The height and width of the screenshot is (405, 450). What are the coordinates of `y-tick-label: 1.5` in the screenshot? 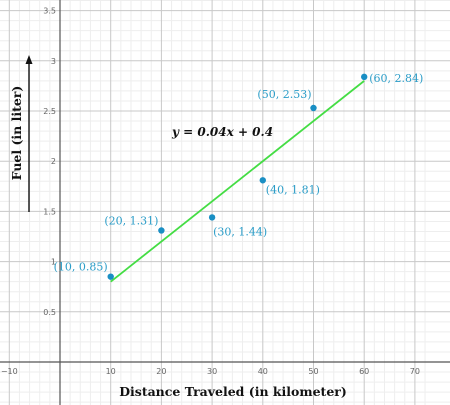 It's located at (49, 211).